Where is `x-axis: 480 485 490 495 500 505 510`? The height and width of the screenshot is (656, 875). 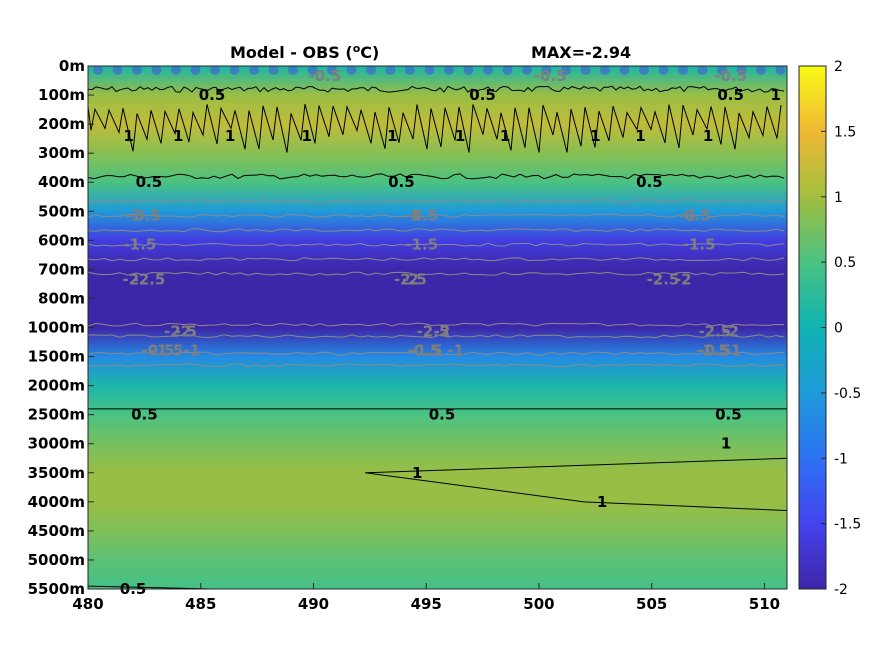
x-axis: 480 485 490 495 500 505 510 is located at coordinates (426, 598).